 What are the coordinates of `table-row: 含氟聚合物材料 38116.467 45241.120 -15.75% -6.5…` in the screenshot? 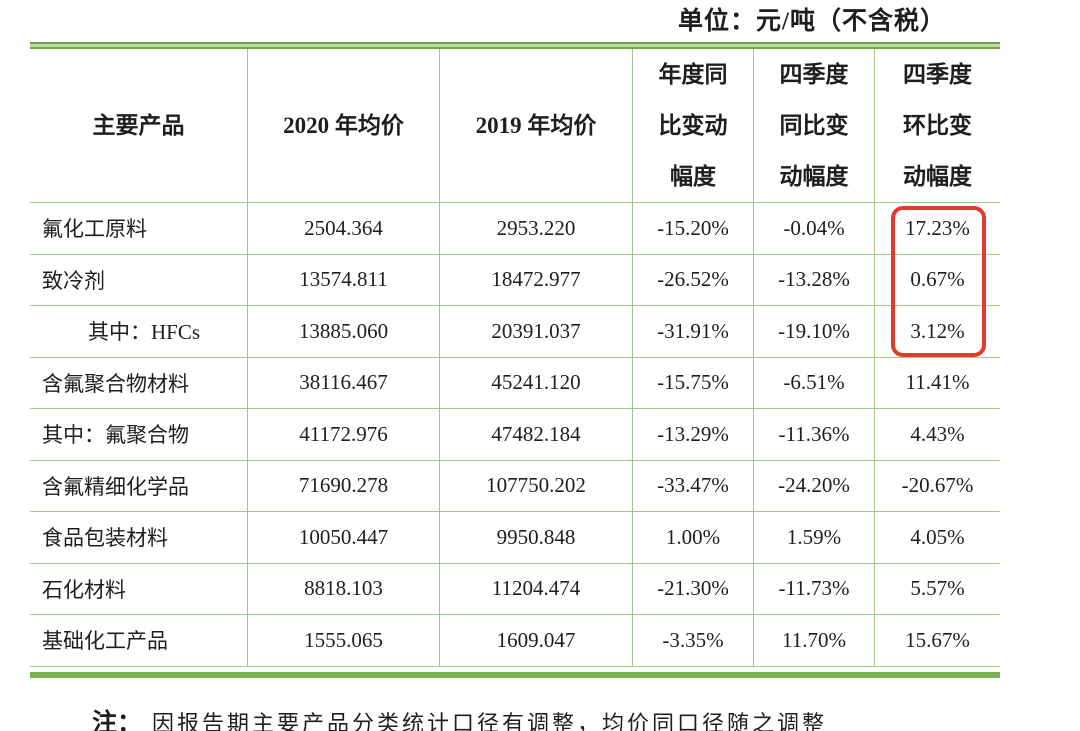 It's located at (515, 383).